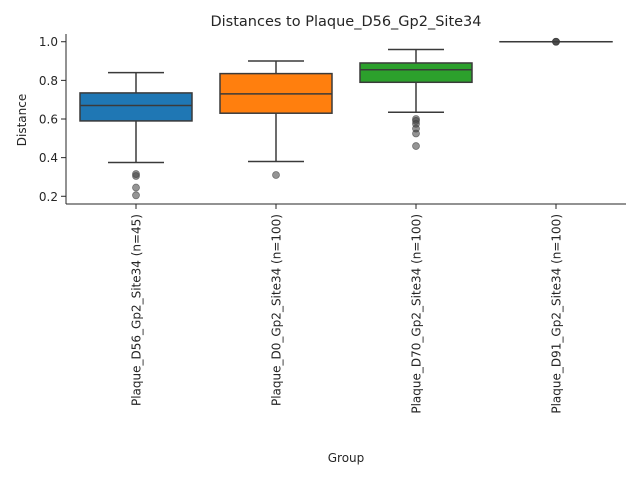 The image size is (640, 480). Describe the element at coordinates (345, 22) in the screenshot. I see `chart-title: Distances to Plaque_D56_Gp2_Site34` at that location.